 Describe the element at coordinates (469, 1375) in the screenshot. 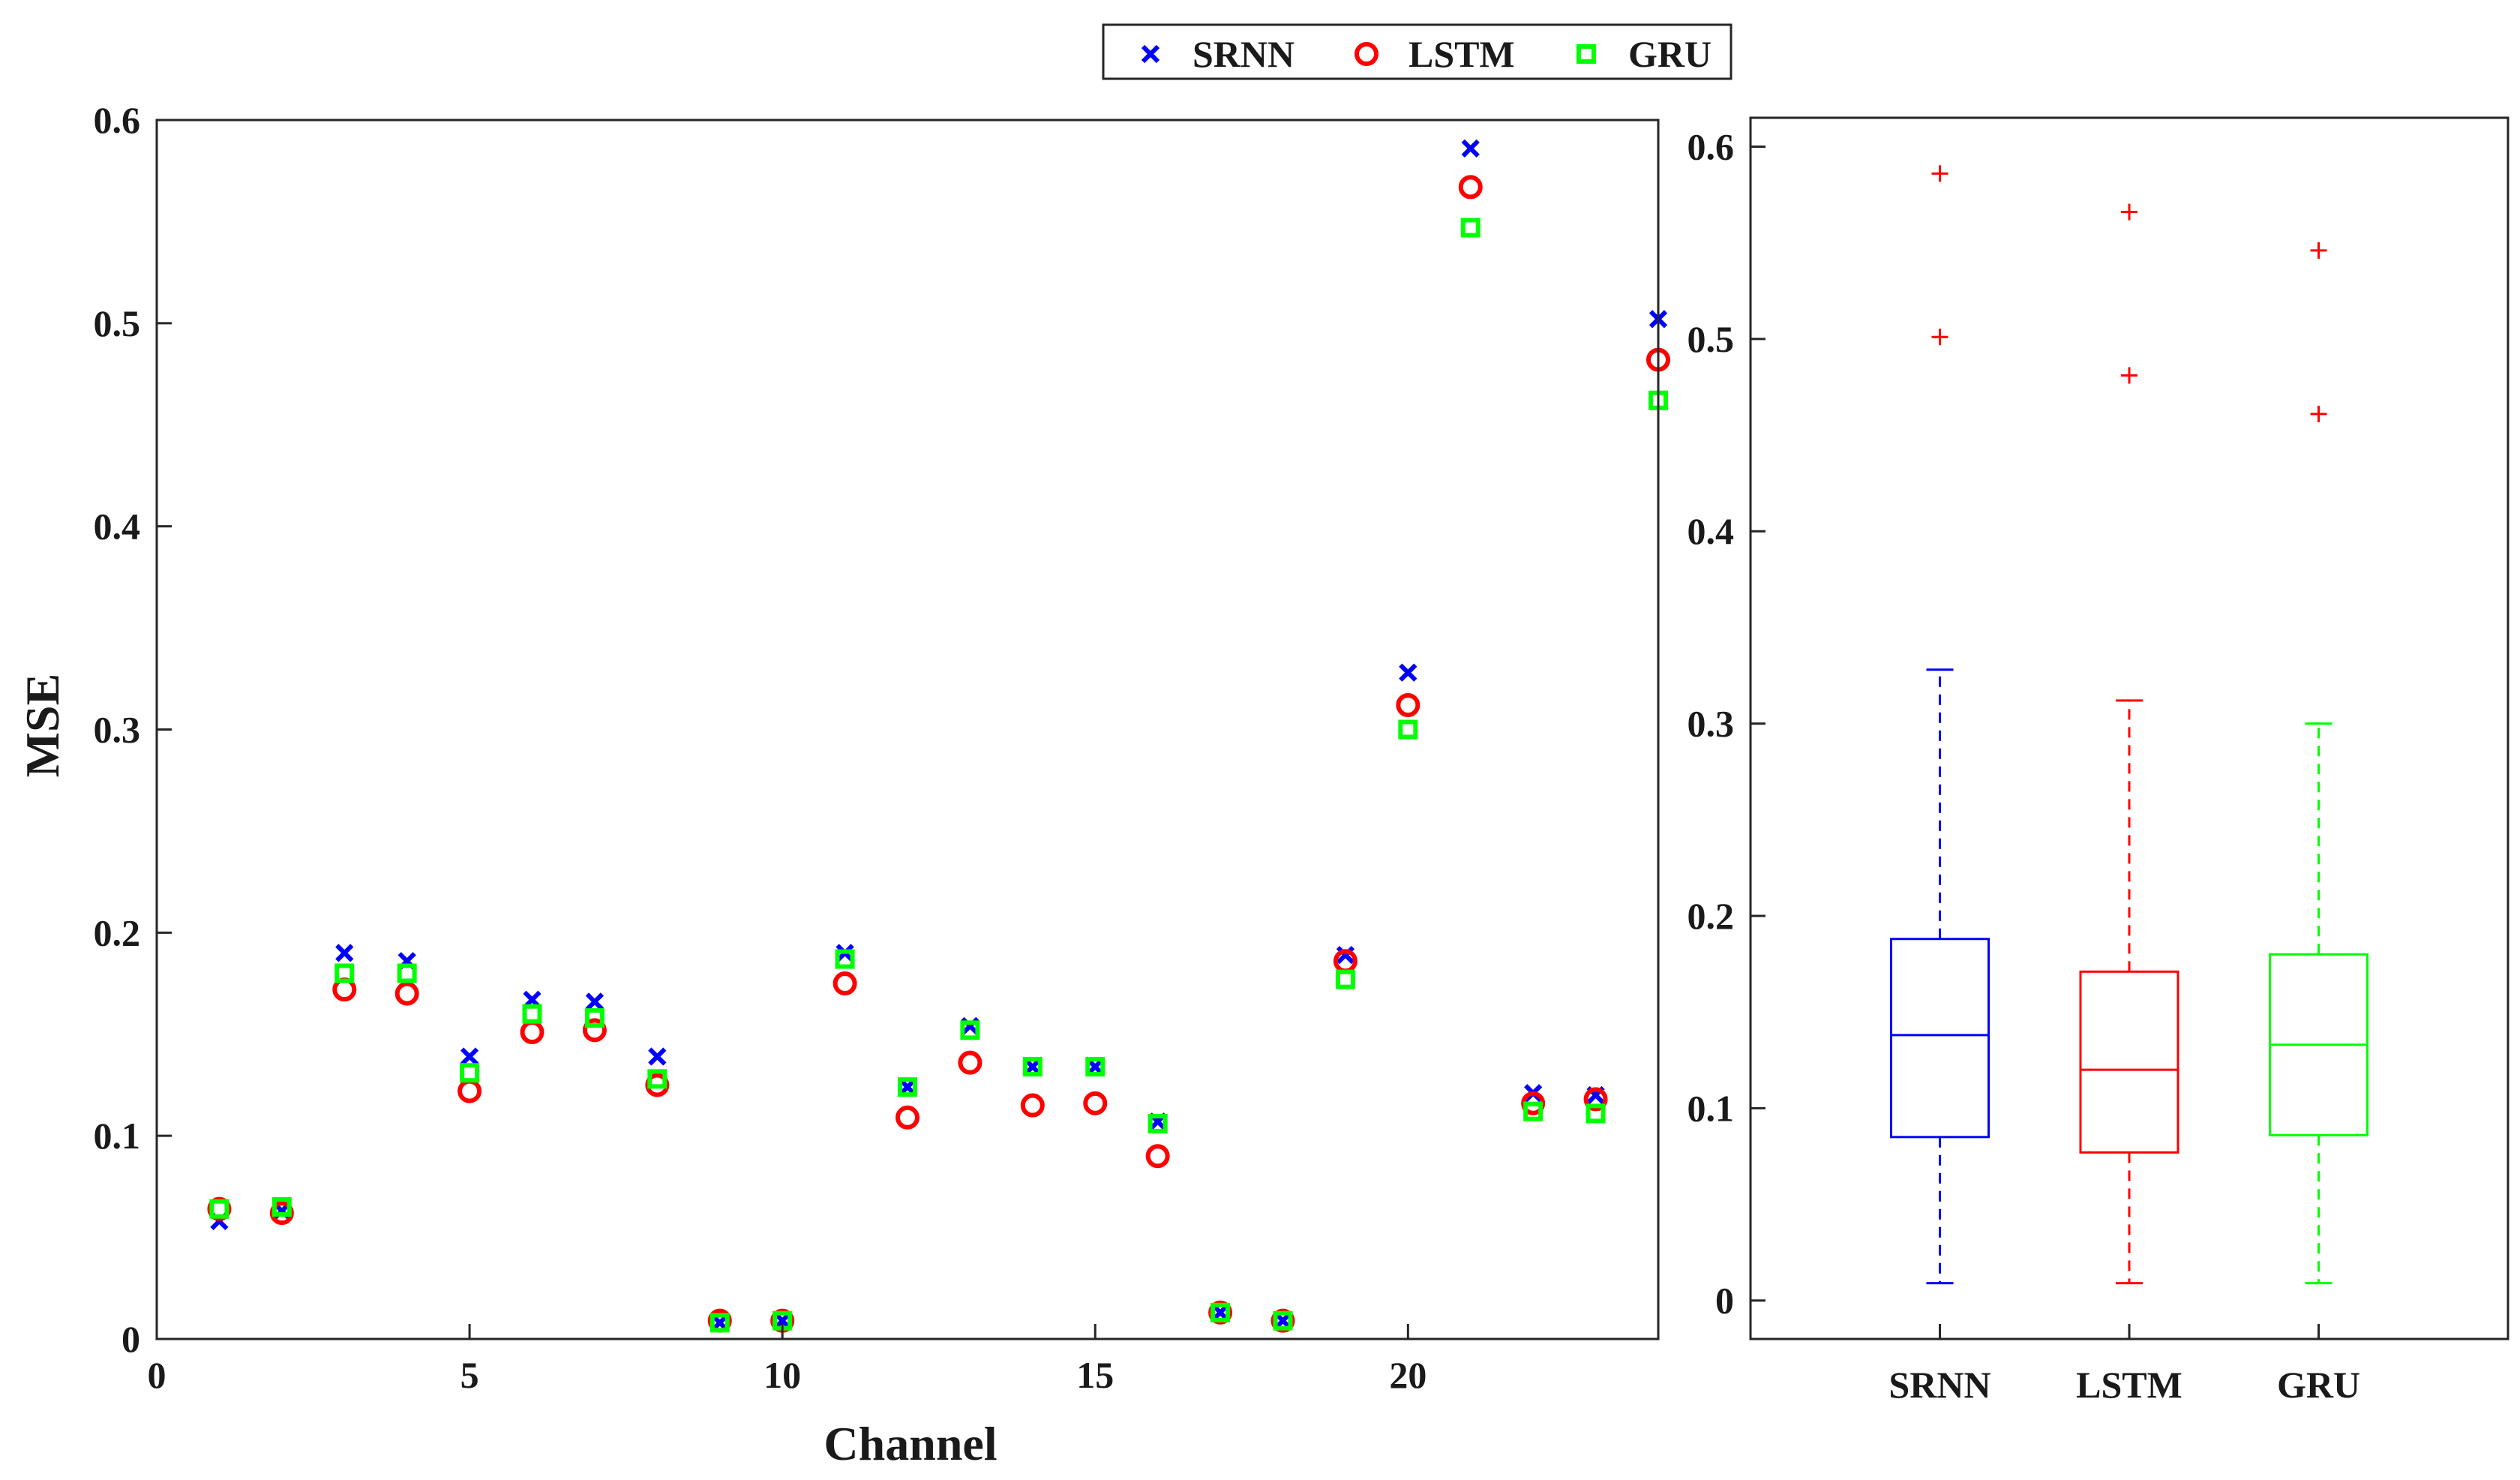

I see `x-tick-label: 5` at that location.